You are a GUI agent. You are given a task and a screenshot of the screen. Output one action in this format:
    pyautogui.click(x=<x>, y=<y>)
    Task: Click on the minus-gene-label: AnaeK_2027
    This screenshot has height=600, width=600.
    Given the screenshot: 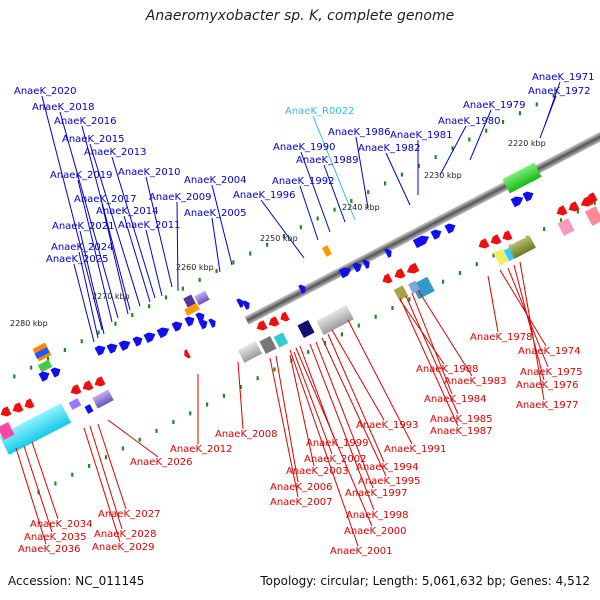 What is the action you would take?
    pyautogui.click(x=129, y=514)
    